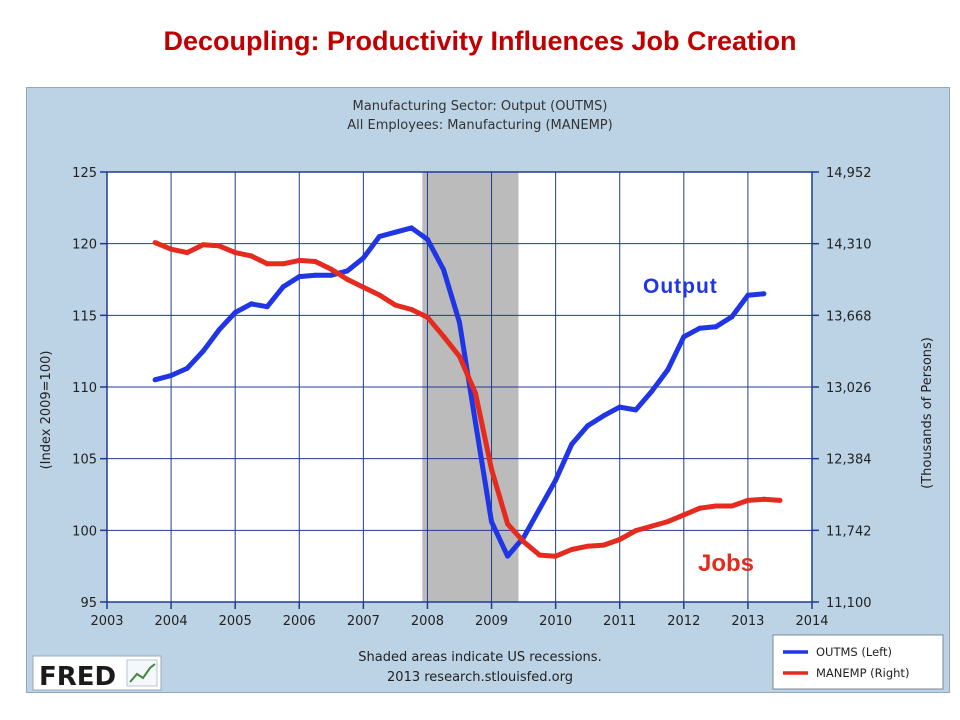  Describe the element at coordinates (555, 621) in the screenshot. I see `x-axis-tick-label: 2010` at that location.